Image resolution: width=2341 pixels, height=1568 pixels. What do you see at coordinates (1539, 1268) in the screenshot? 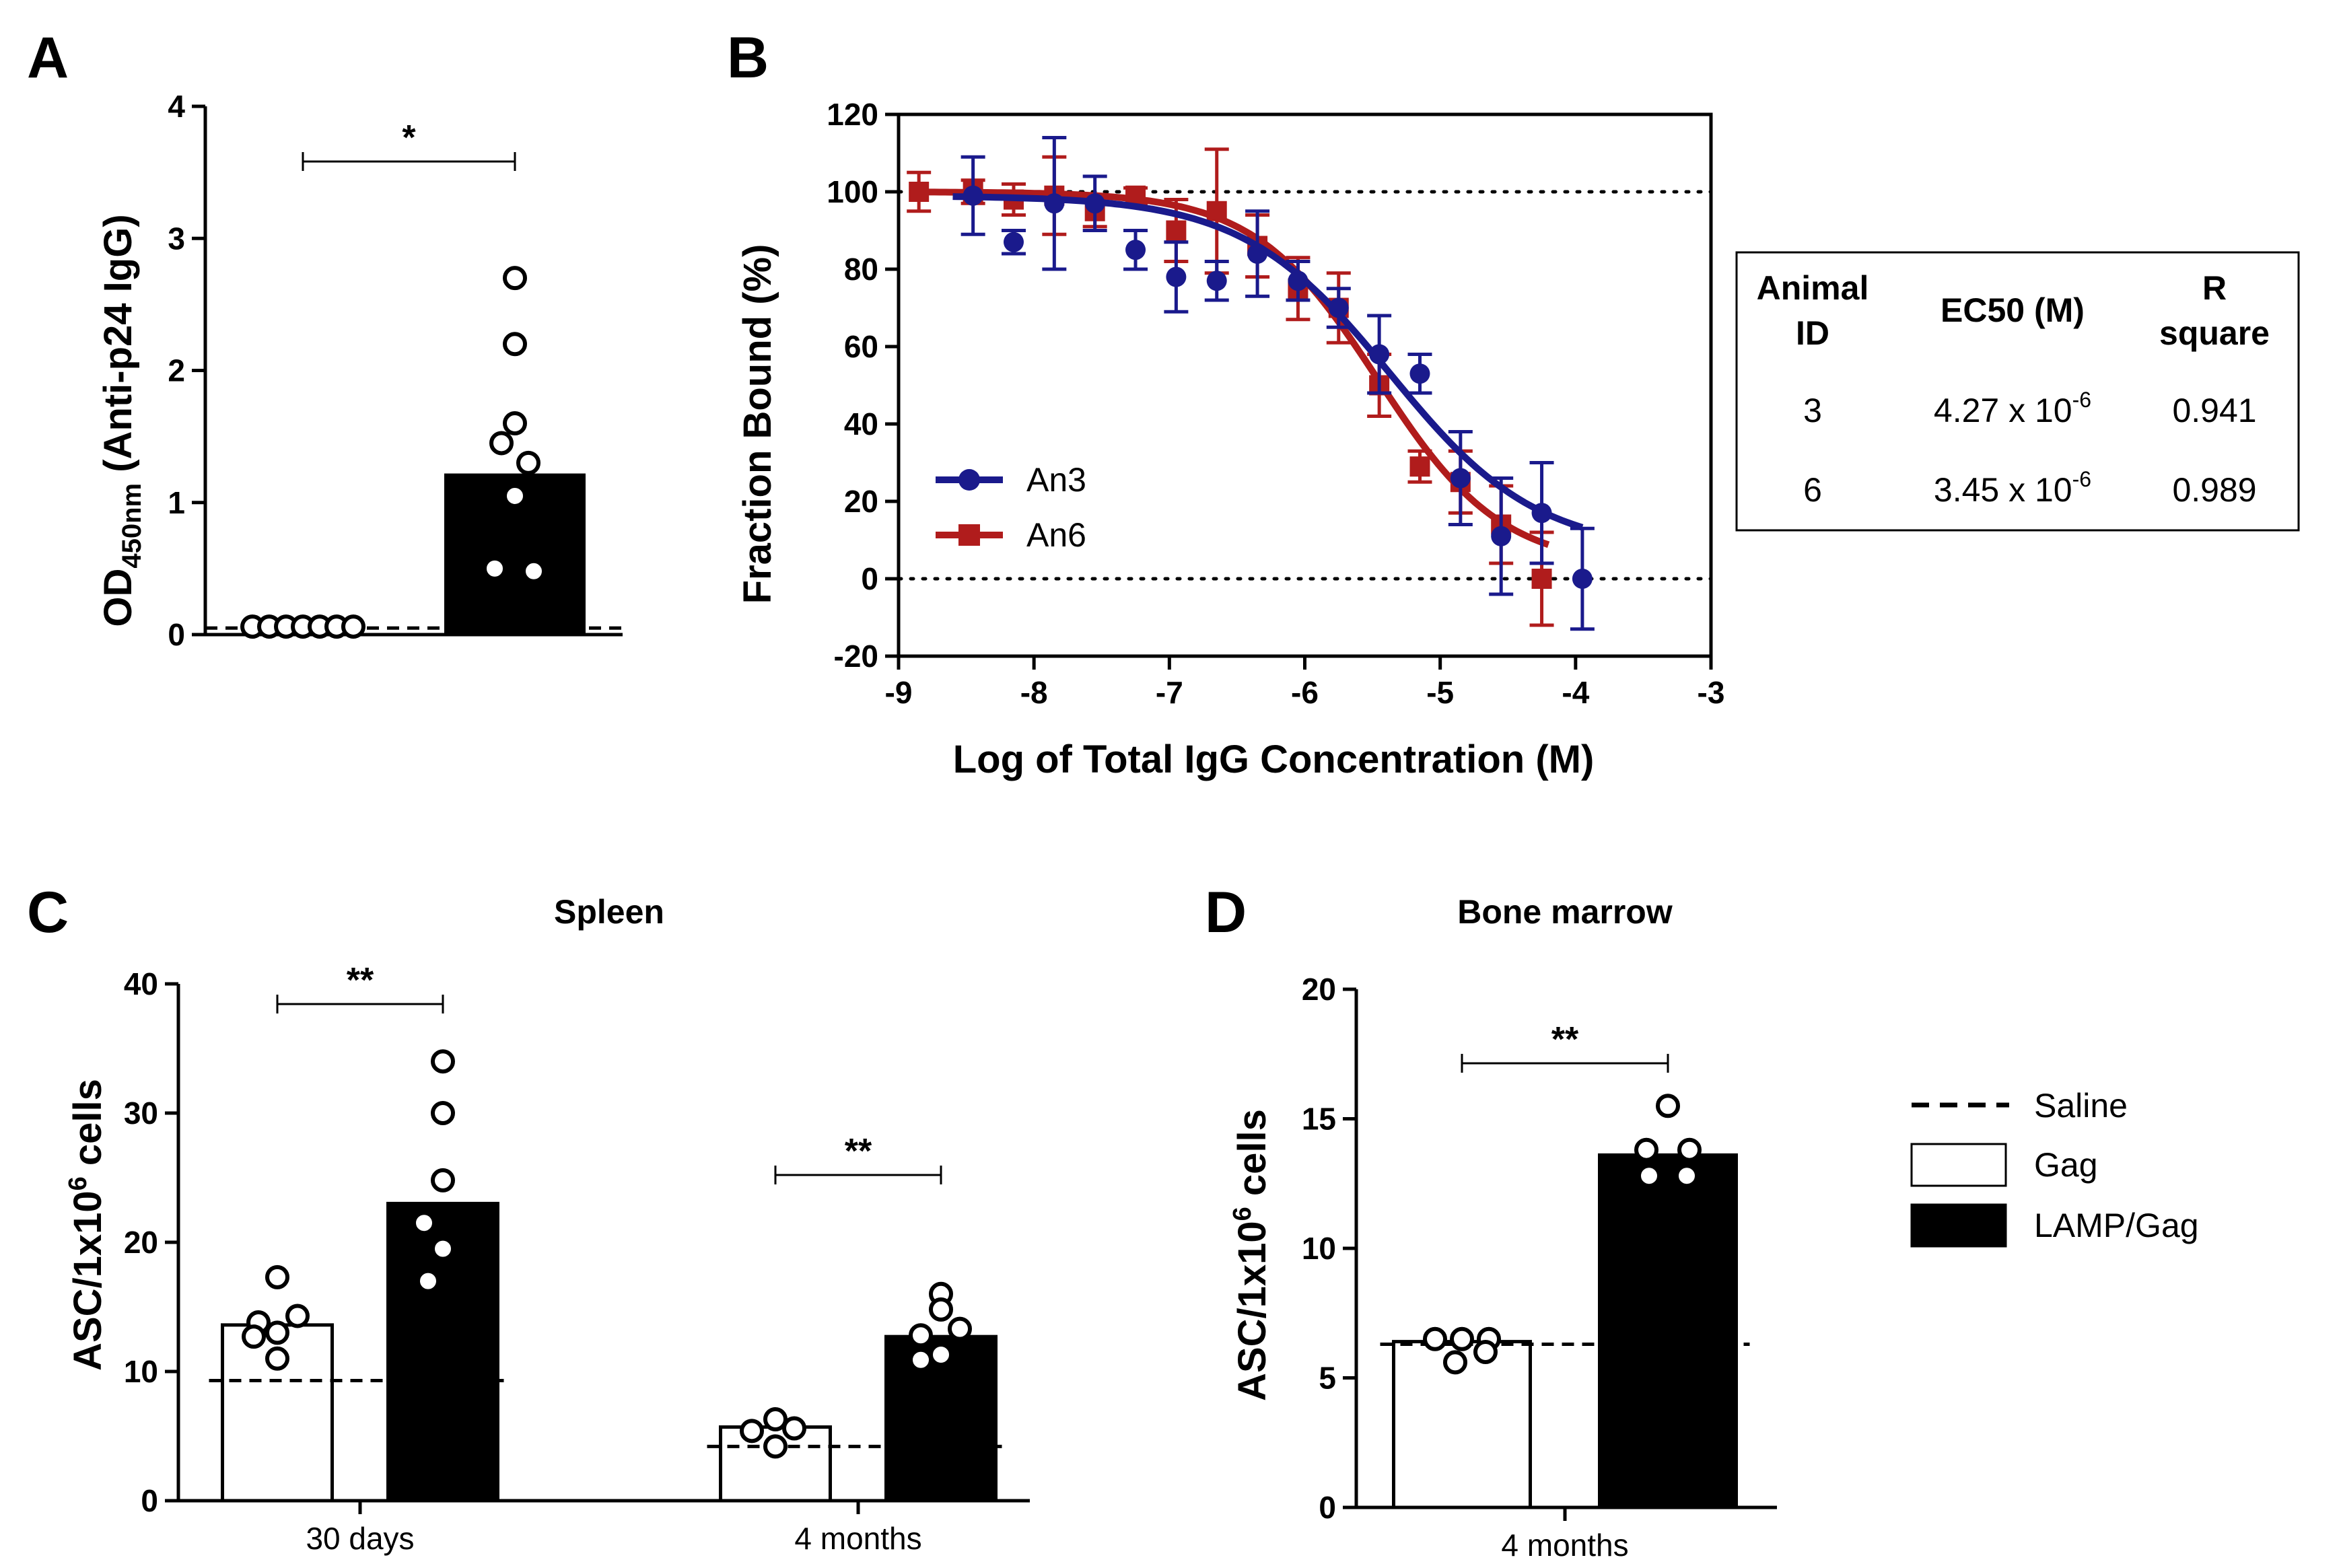
I see `panel-d-axes: 0 5 10 15 20 4 months` at bounding box center [1539, 1268].